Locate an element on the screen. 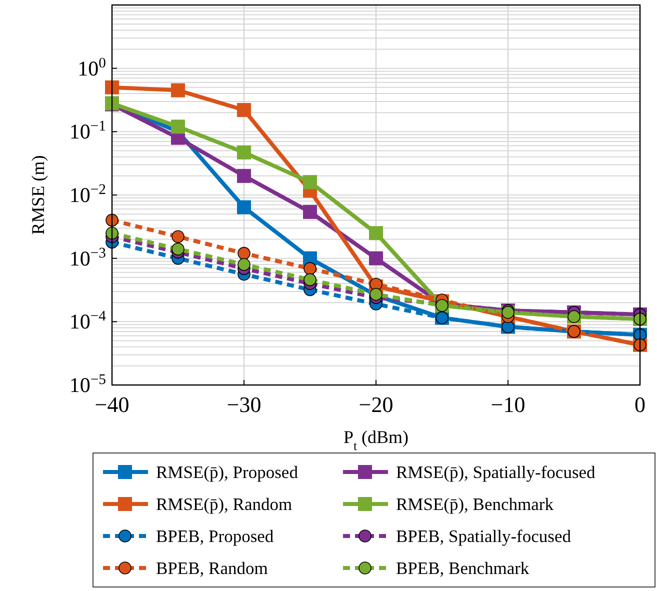 The width and height of the screenshot is (657, 591). y-tick-label: 10$^{−2}$ is located at coordinates (87, 194).